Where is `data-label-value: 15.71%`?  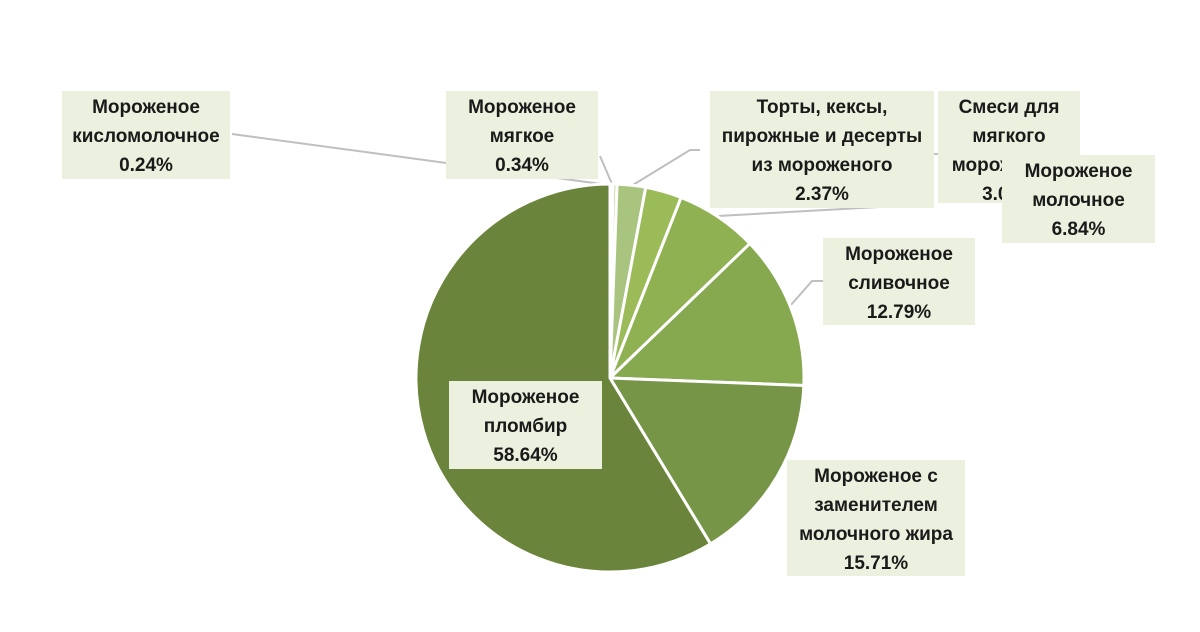
data-label-value: 15.71% is located at coordinates (876, 563).